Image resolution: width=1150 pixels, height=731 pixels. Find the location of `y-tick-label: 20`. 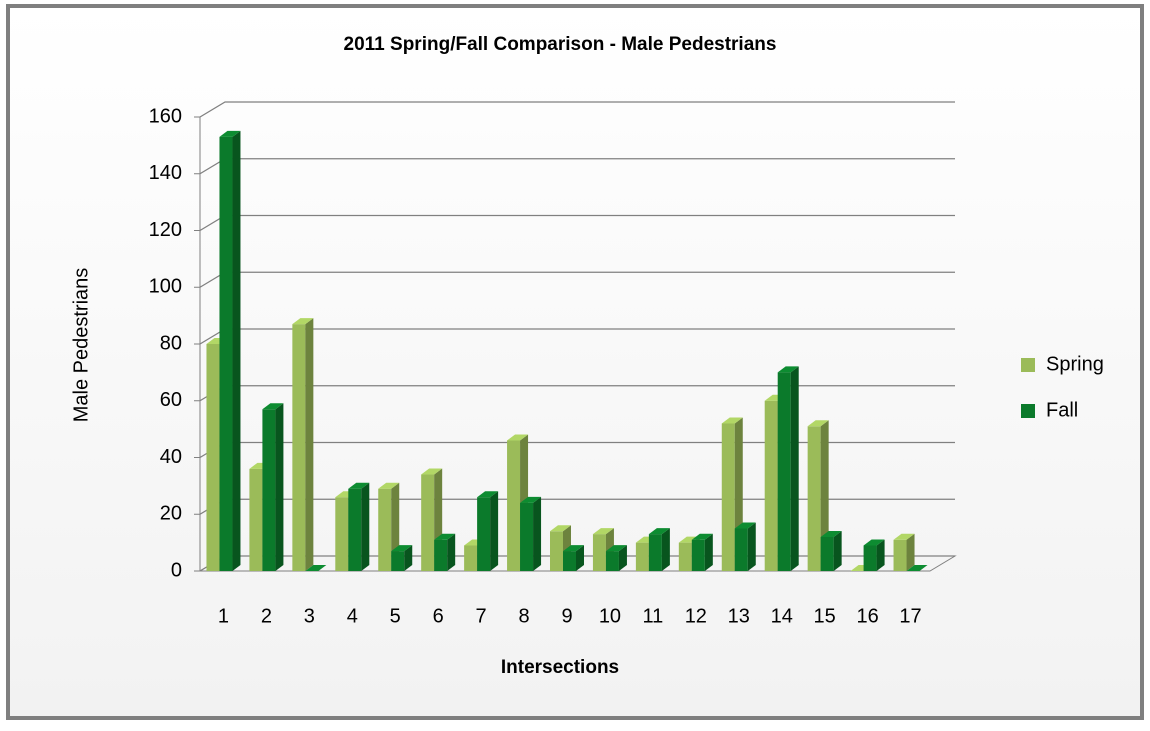

y-tick-label: 20 is located at coordinates (171, 514).